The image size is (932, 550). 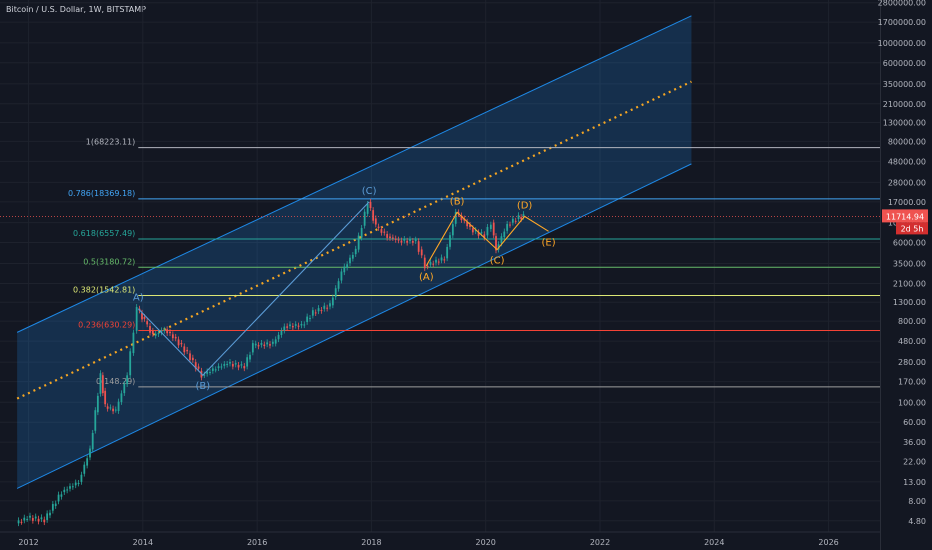 I want to click on wave-orange-line, so click(x=487, y=239).